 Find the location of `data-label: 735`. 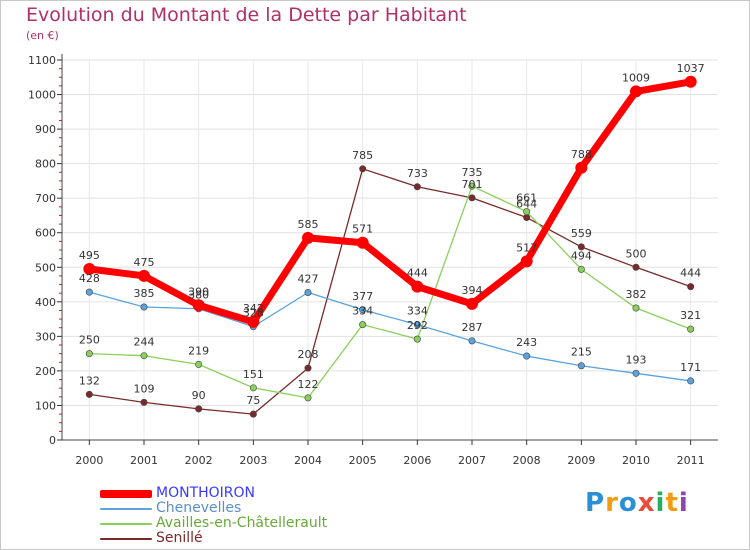

data-label: 735 is located at coordinates (472, 172).